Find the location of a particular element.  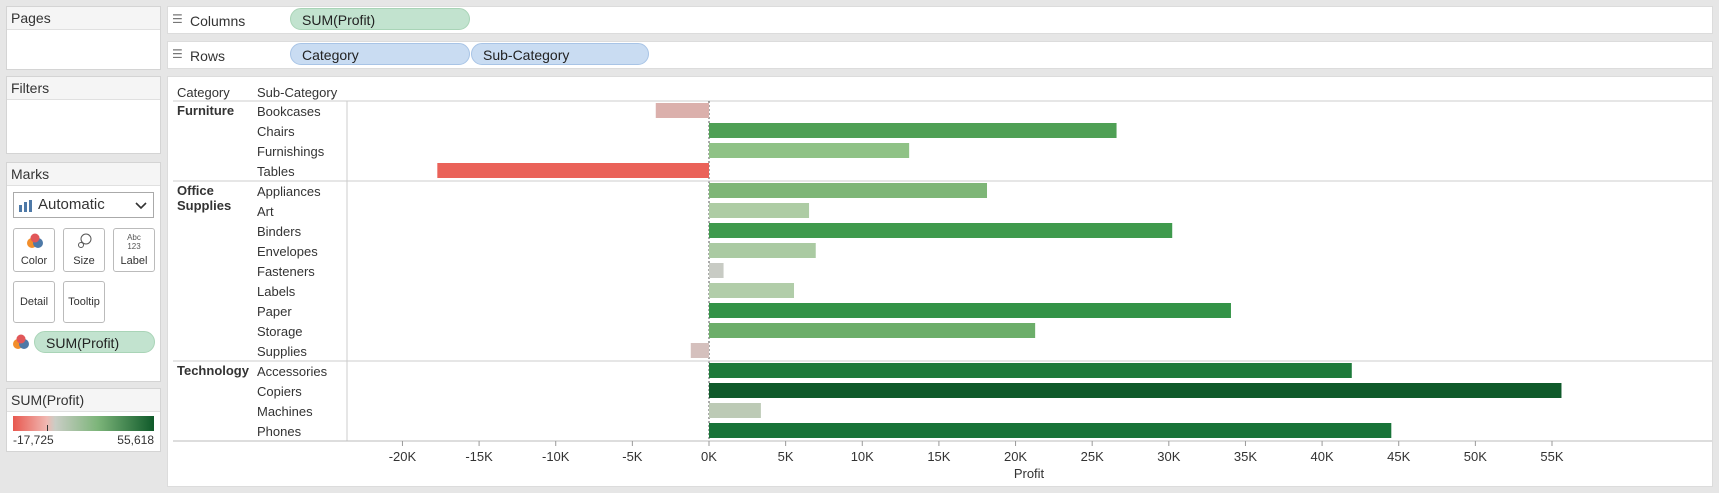

legend-max: 55,618 is located at coordinates (135, 440).